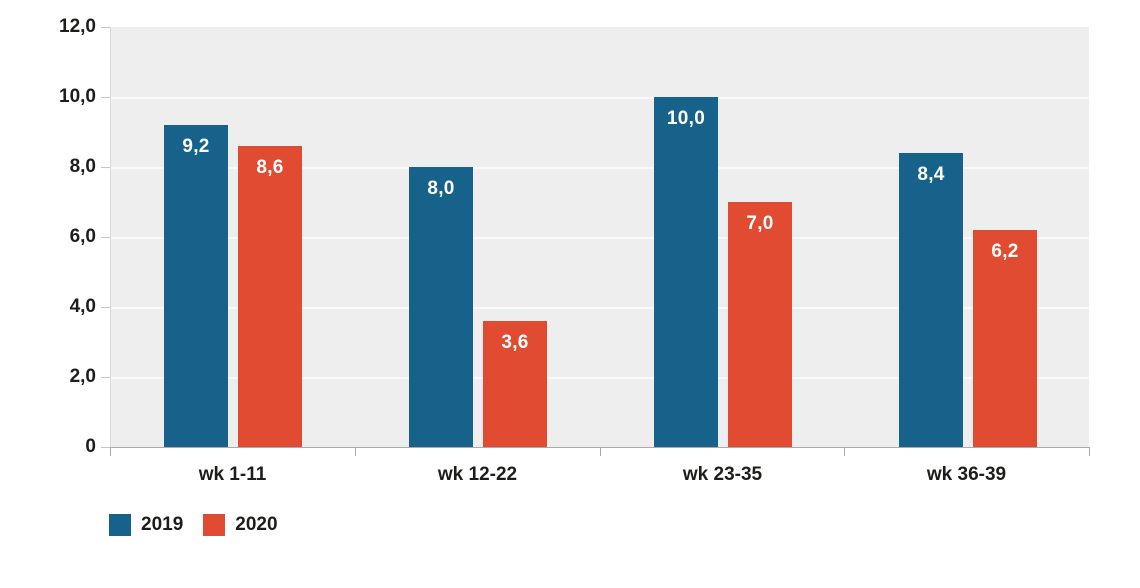 This screenshot has height=588, width=1140. Describe the element at coordinates (256, 524) in the screenshot. I see `legend-label: 2020` at that location.